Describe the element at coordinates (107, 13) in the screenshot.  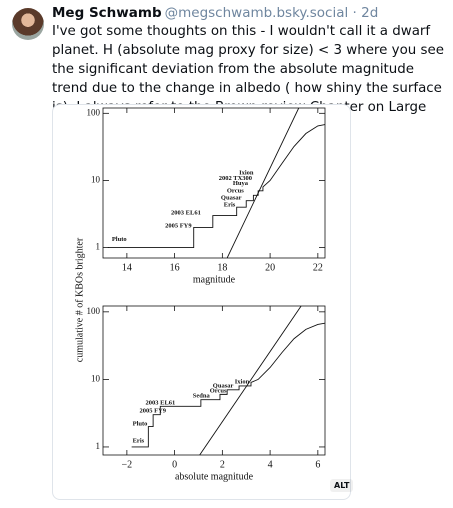
I see `author-name: Meg Schwamb` at that location.